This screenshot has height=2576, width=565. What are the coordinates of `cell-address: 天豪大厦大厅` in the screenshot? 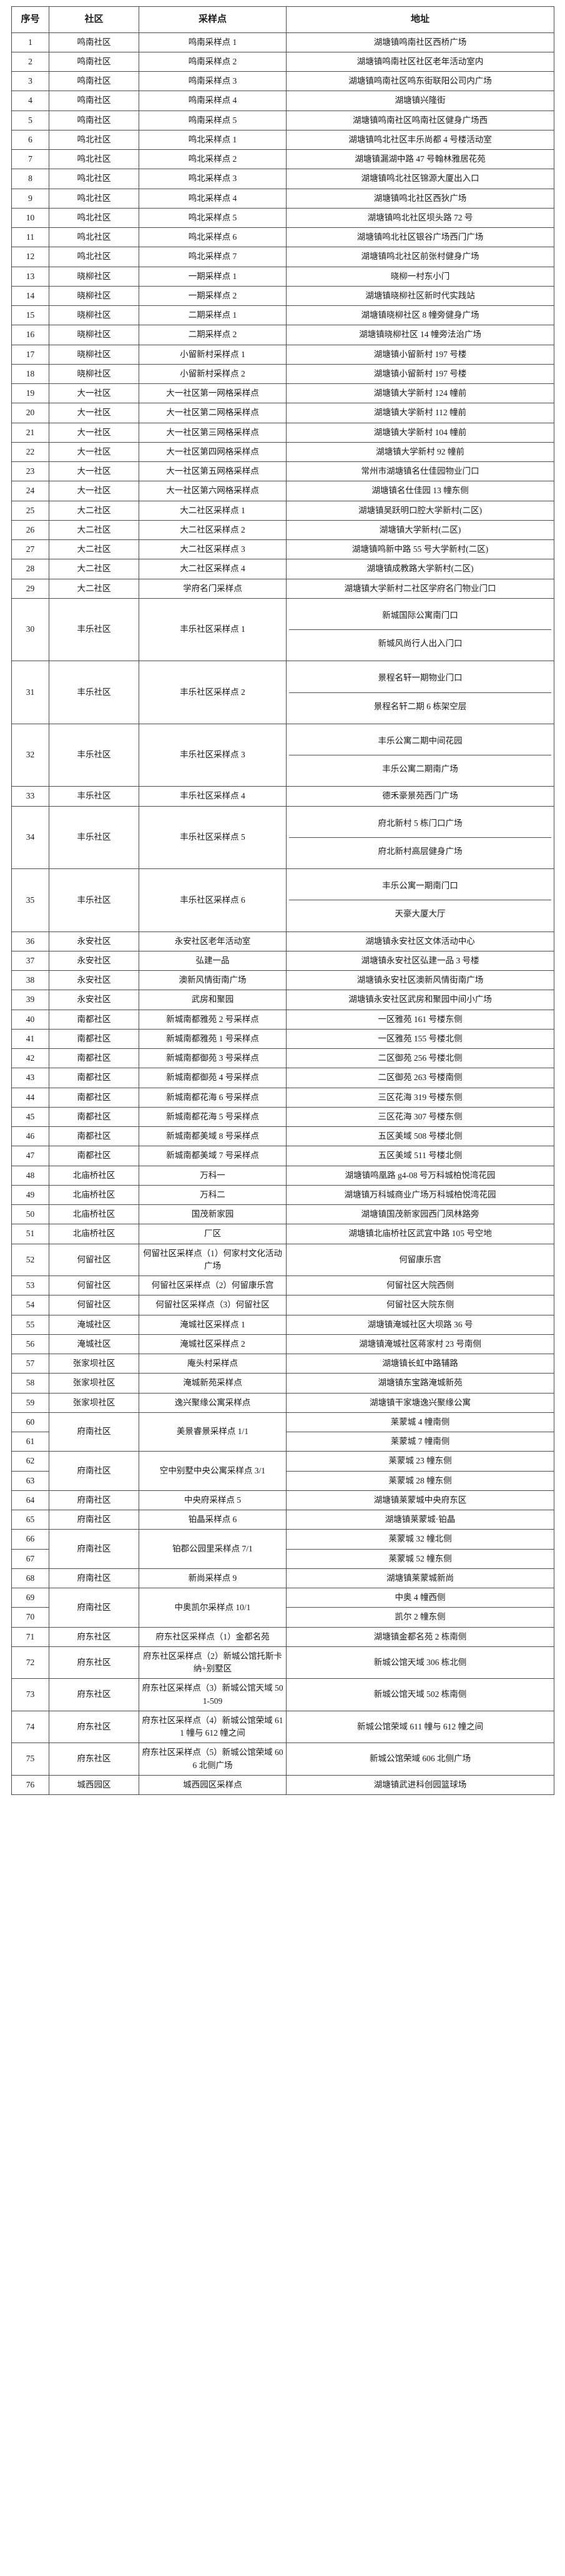 It's located at (420, 914).